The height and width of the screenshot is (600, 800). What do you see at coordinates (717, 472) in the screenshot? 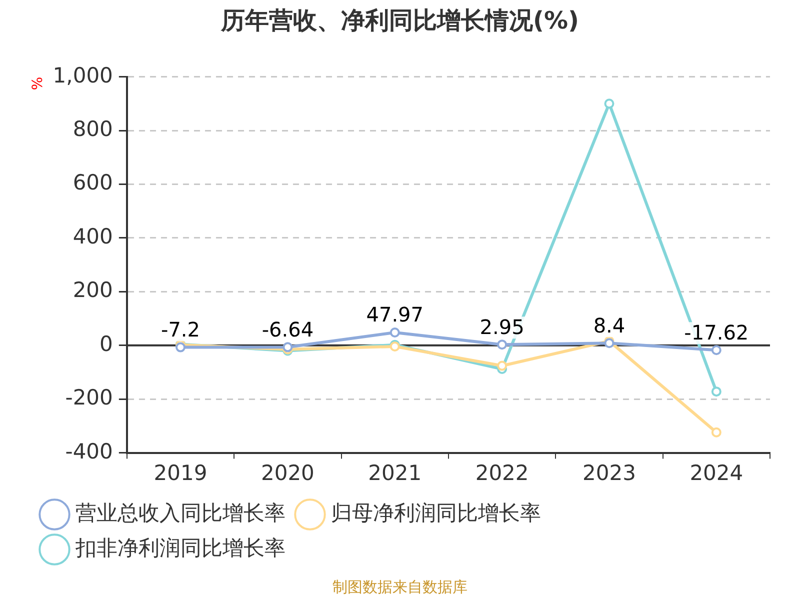
I see `x-tick-label: 2024` at bounding box center [717, 472].